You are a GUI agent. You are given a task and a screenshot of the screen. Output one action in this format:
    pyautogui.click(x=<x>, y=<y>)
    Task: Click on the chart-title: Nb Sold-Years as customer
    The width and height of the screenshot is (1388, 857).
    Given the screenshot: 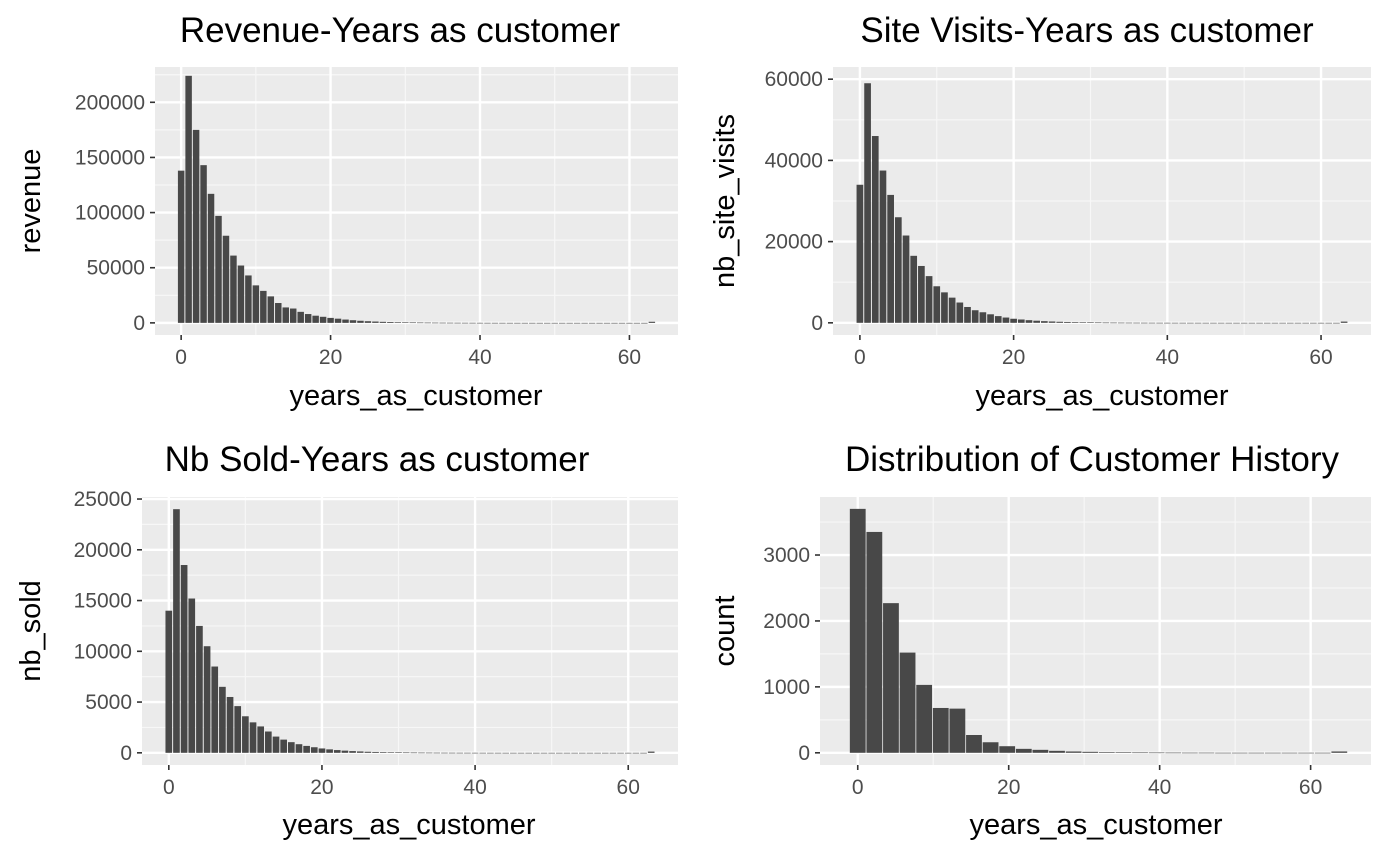 What is the action you would take?
    pyautogui.click(x=377, y=459)
    